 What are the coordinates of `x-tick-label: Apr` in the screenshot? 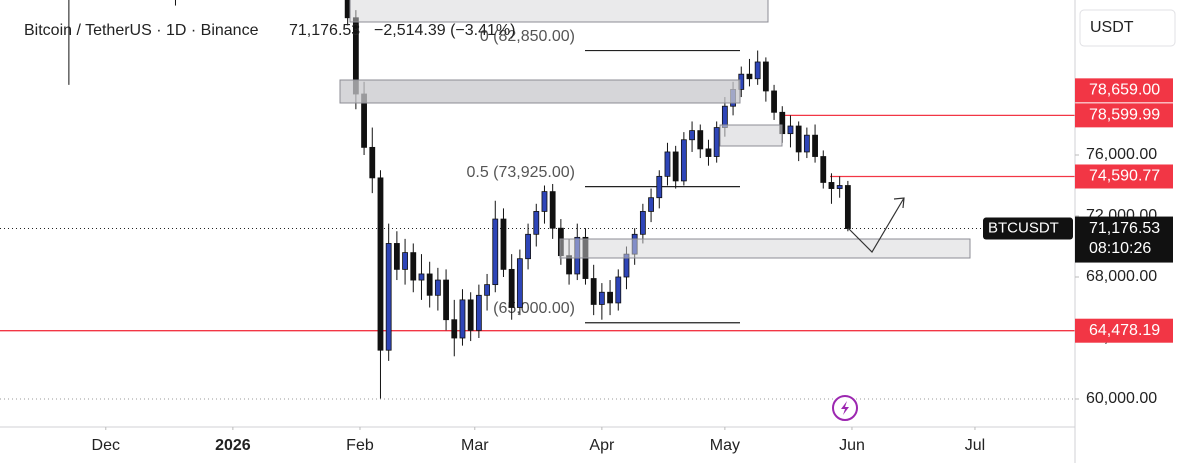 It's located at (602, 445).